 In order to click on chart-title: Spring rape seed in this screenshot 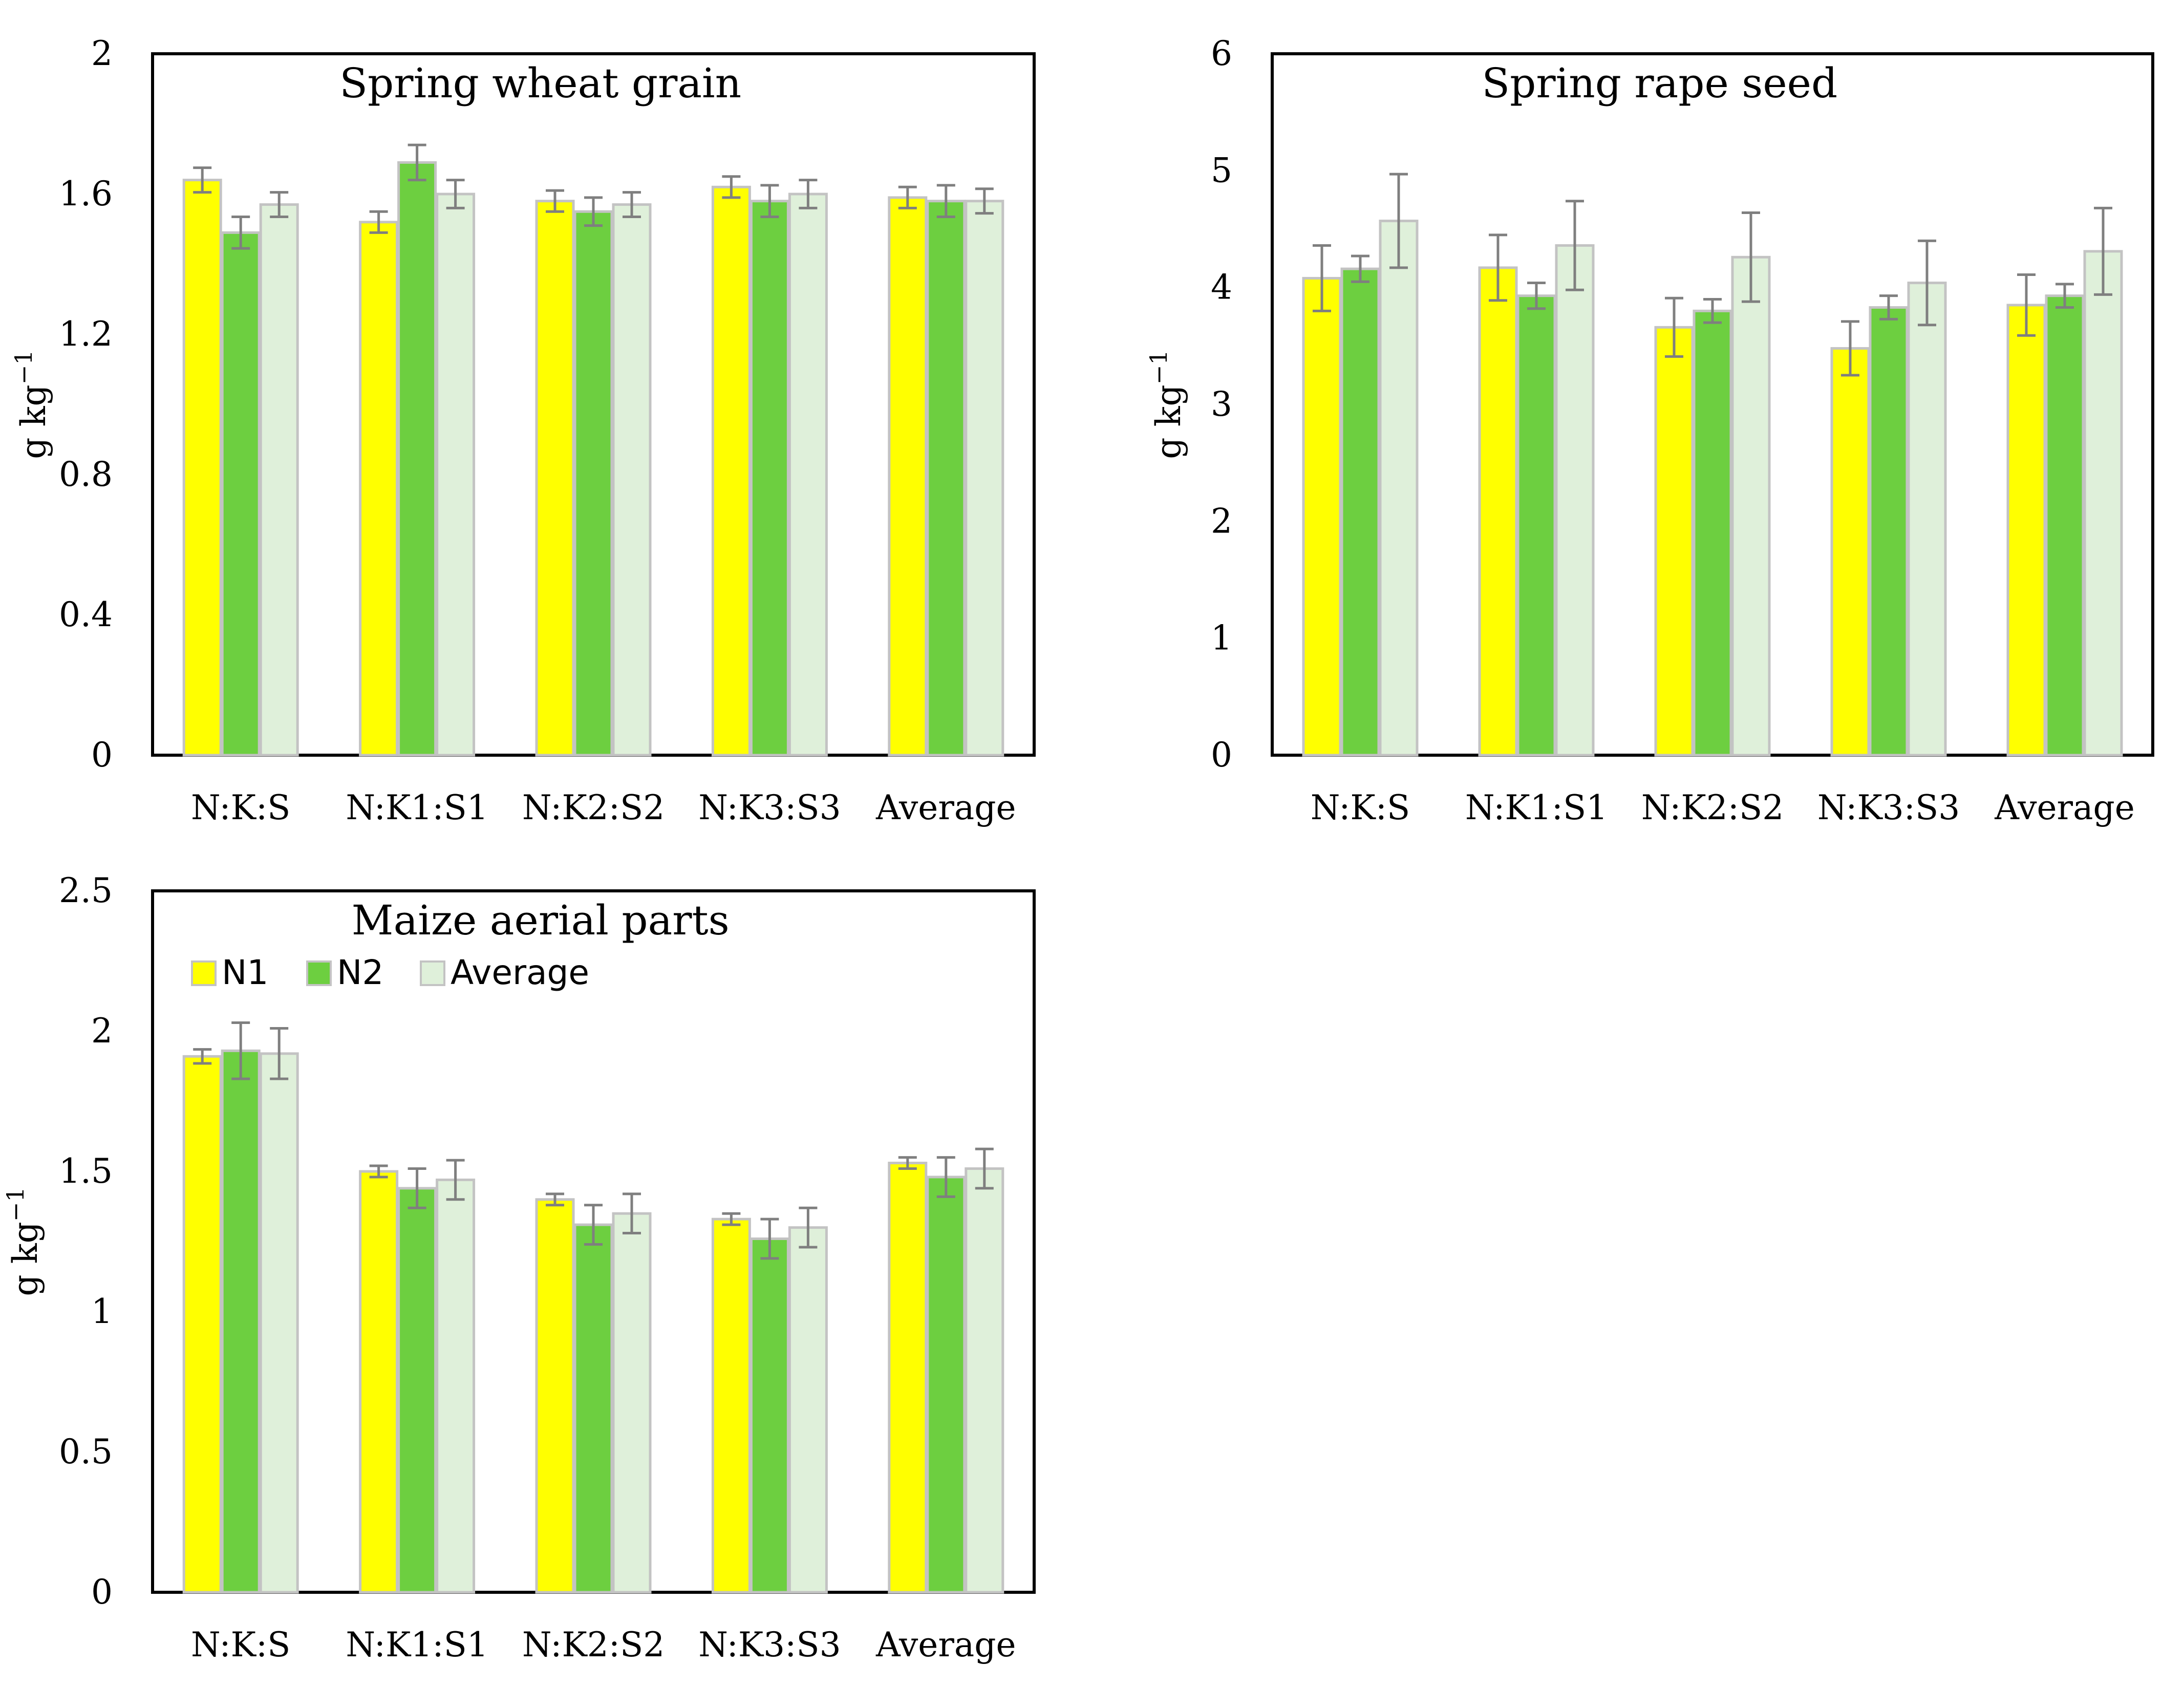, I will do `click(1660, 83)`.